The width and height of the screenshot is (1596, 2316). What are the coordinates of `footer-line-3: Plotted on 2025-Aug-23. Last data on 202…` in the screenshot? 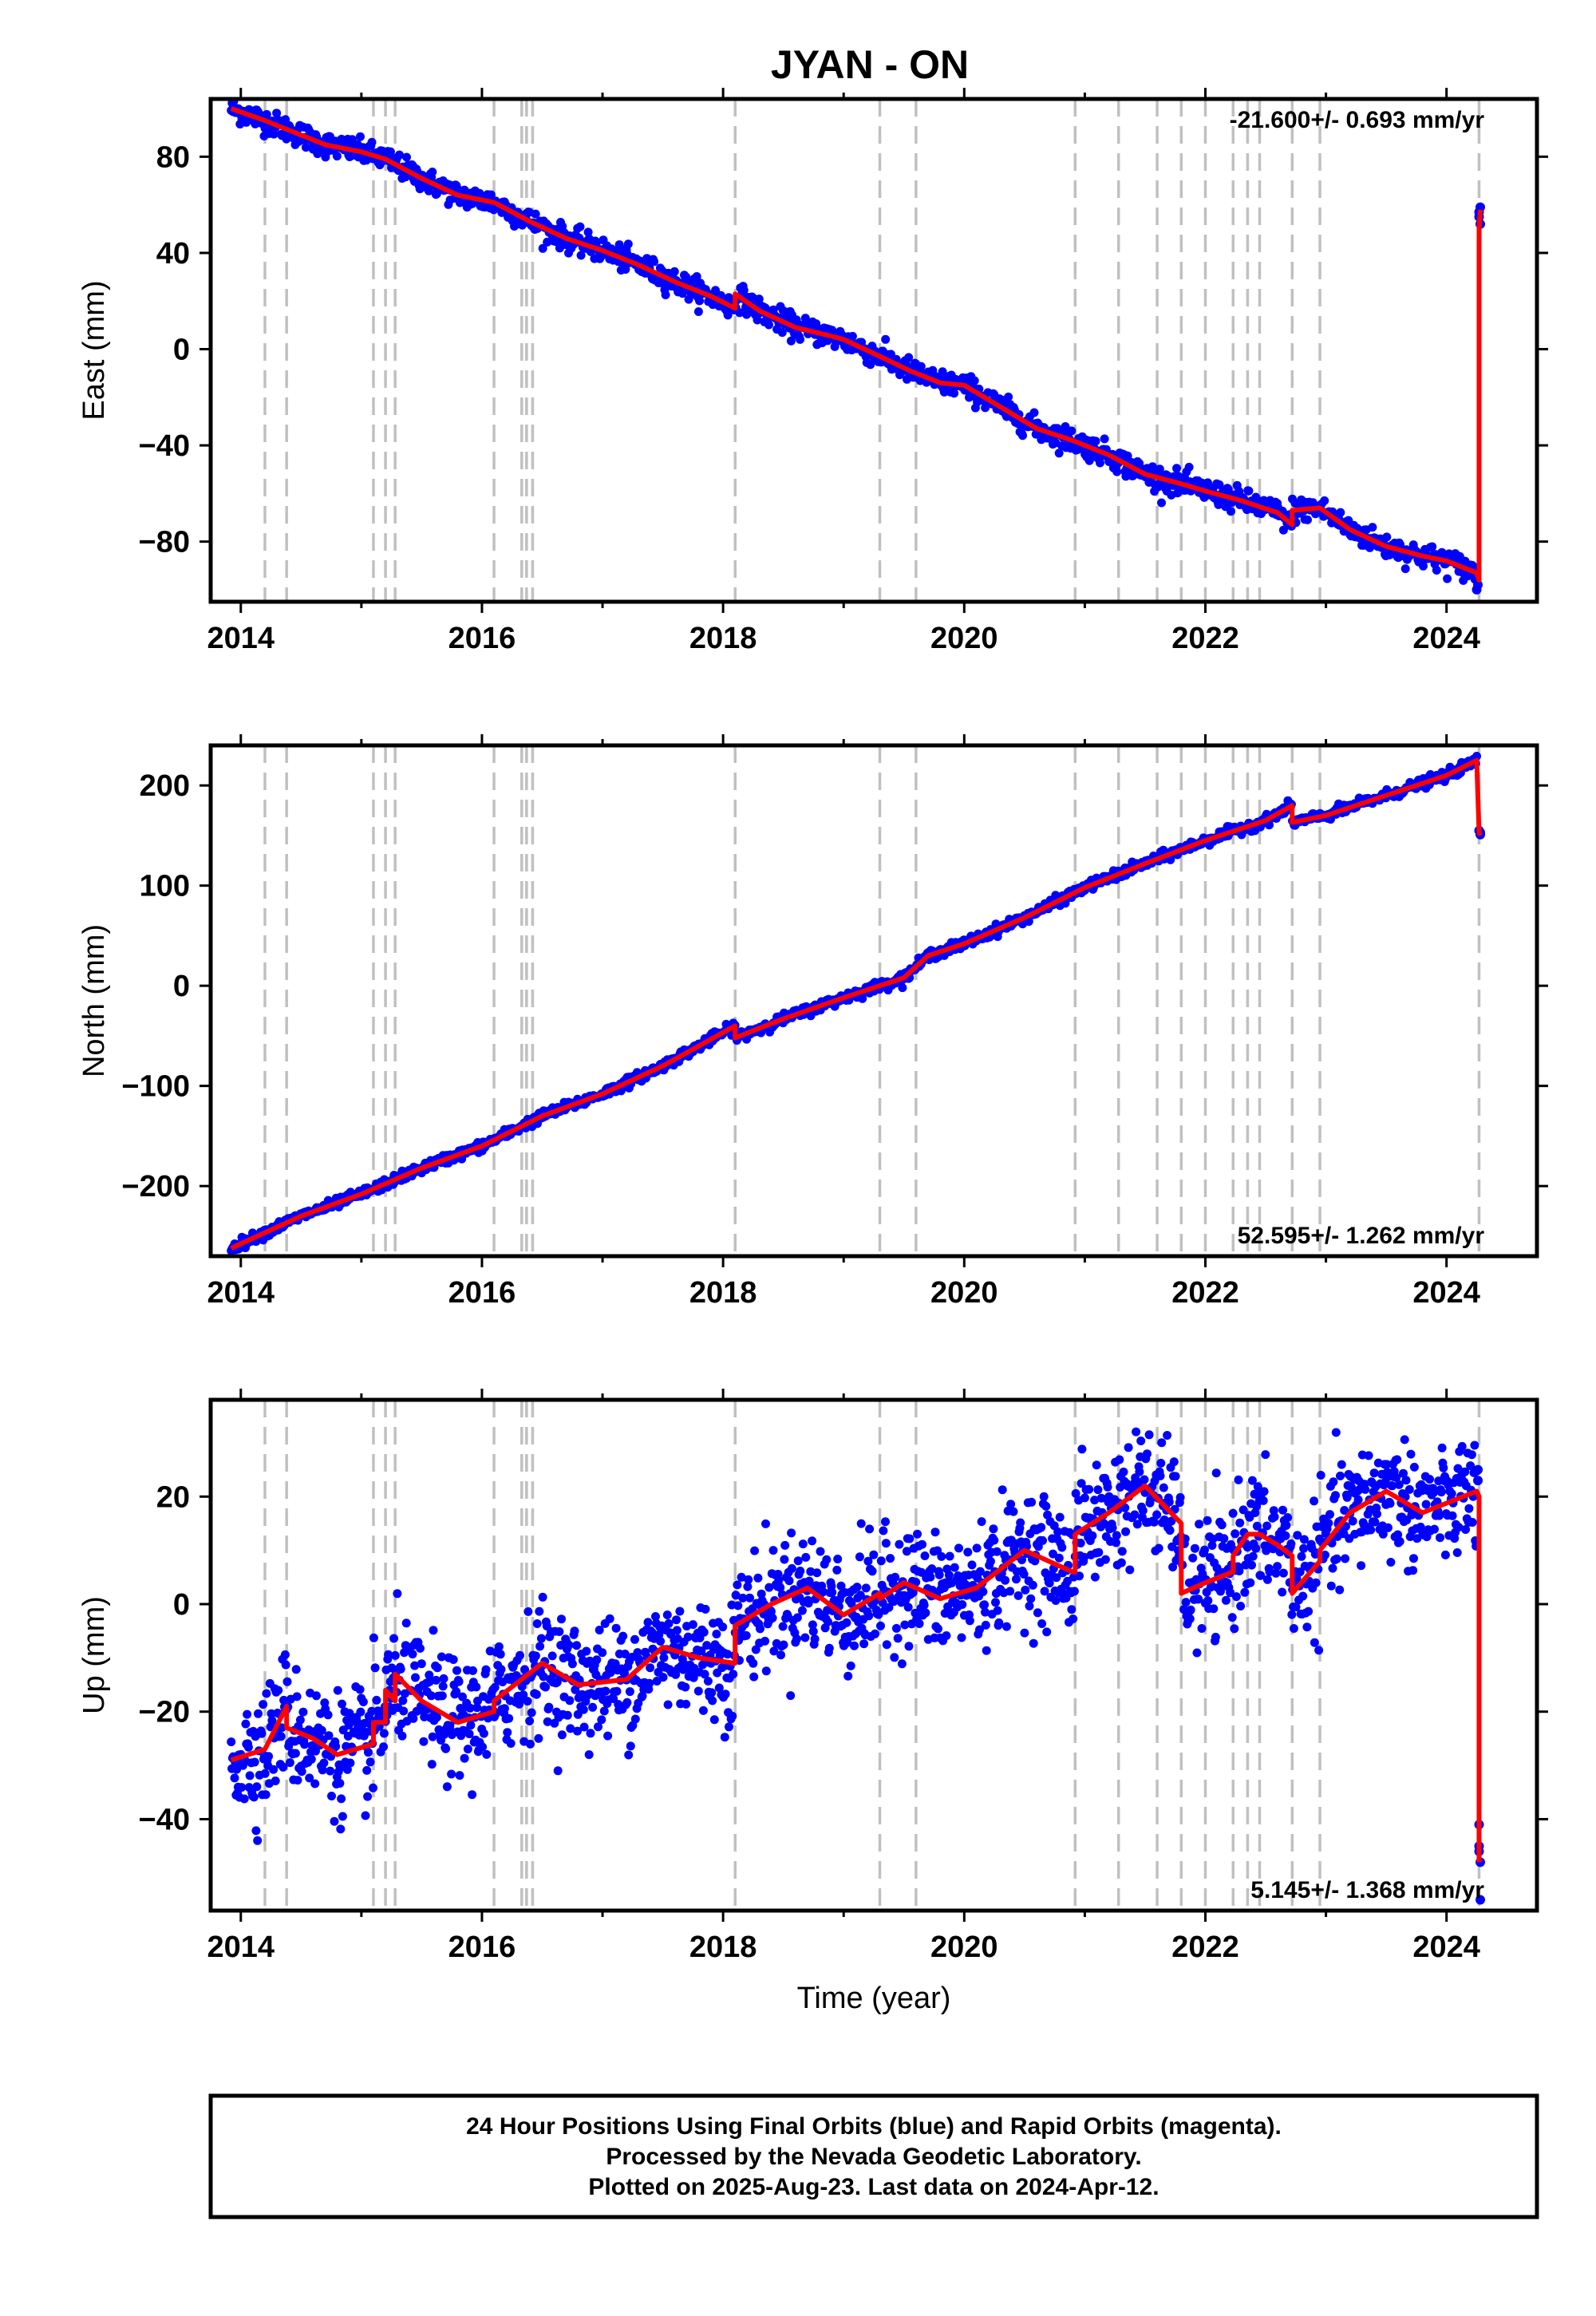 It's located at (873, 2187).